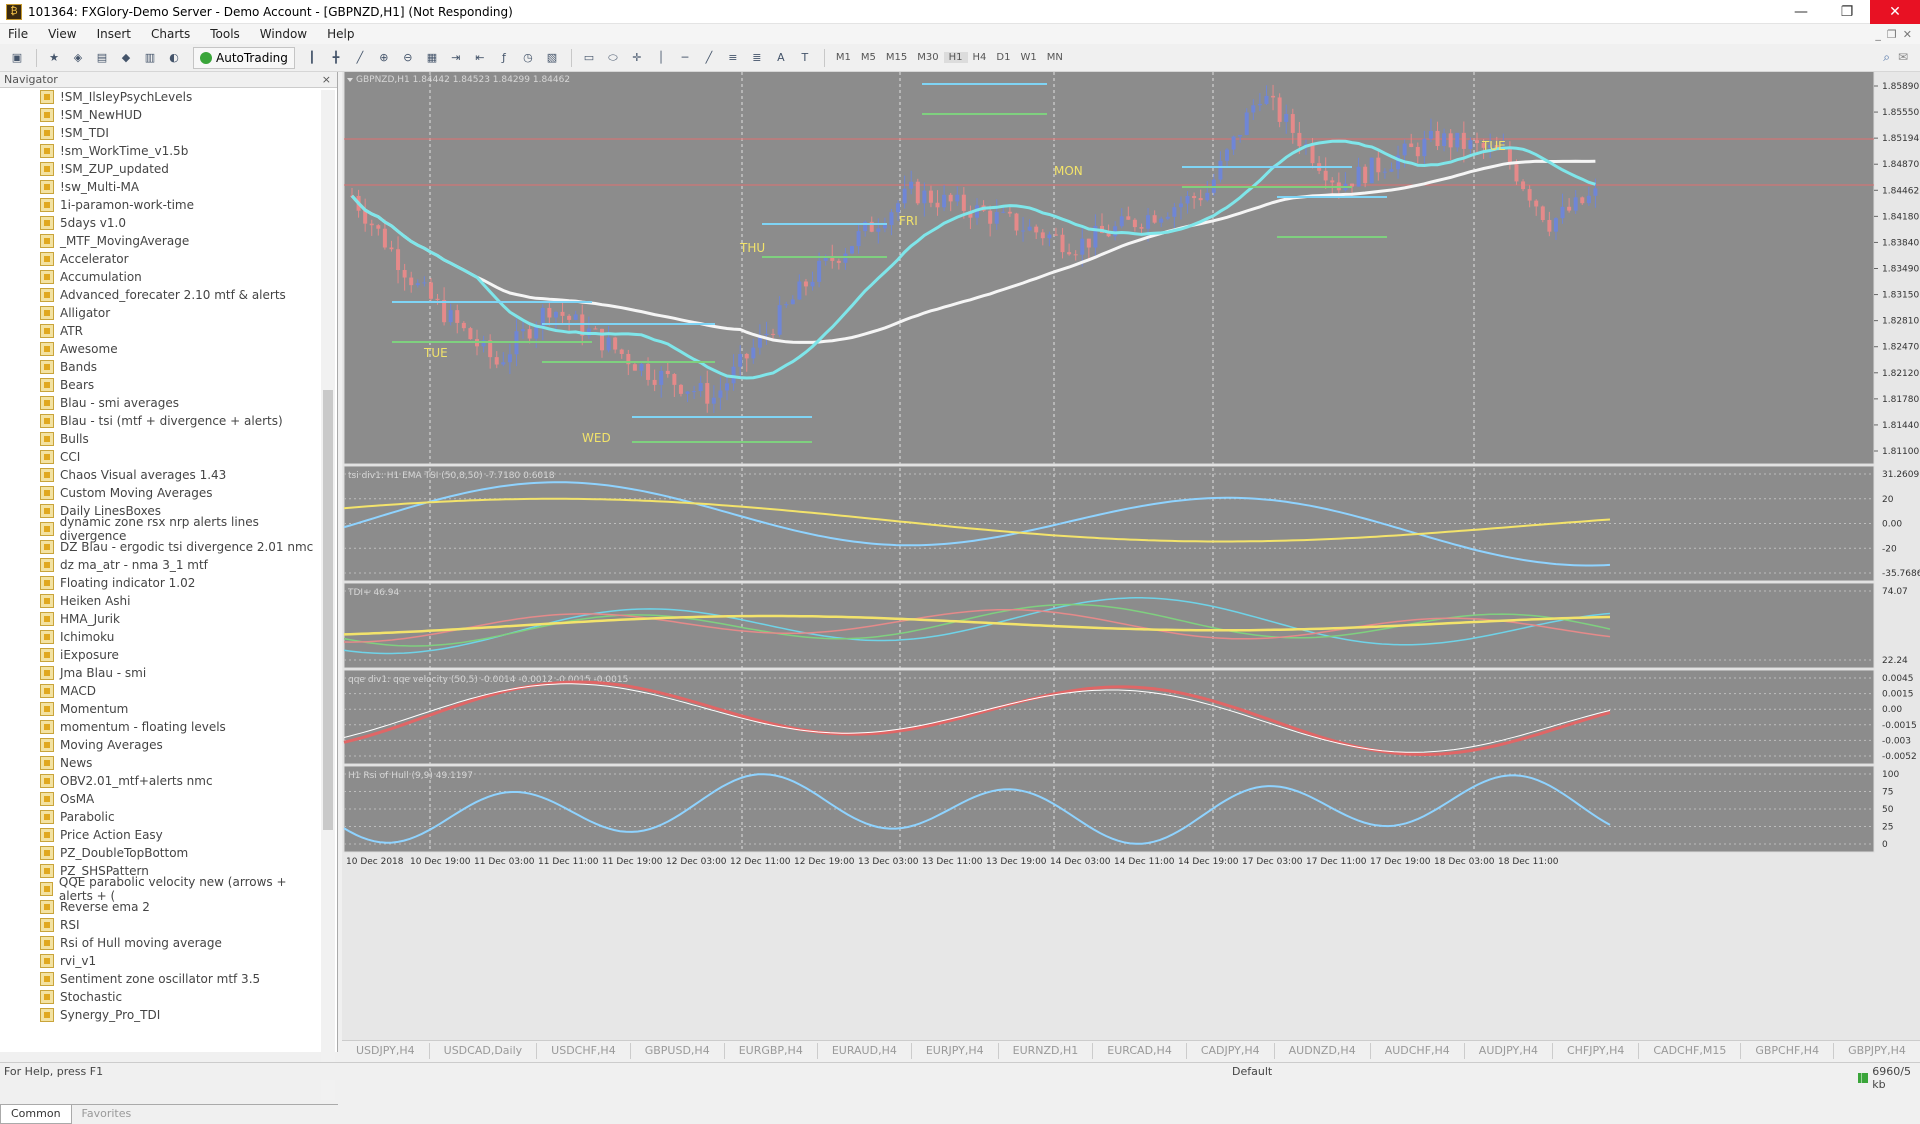 This screenshot has height=1124, width=1920. What do you see at coordinates (160, 817) in the screenshot?
I see `indicator-item: Parabolic` at bounding box center [160, 817].